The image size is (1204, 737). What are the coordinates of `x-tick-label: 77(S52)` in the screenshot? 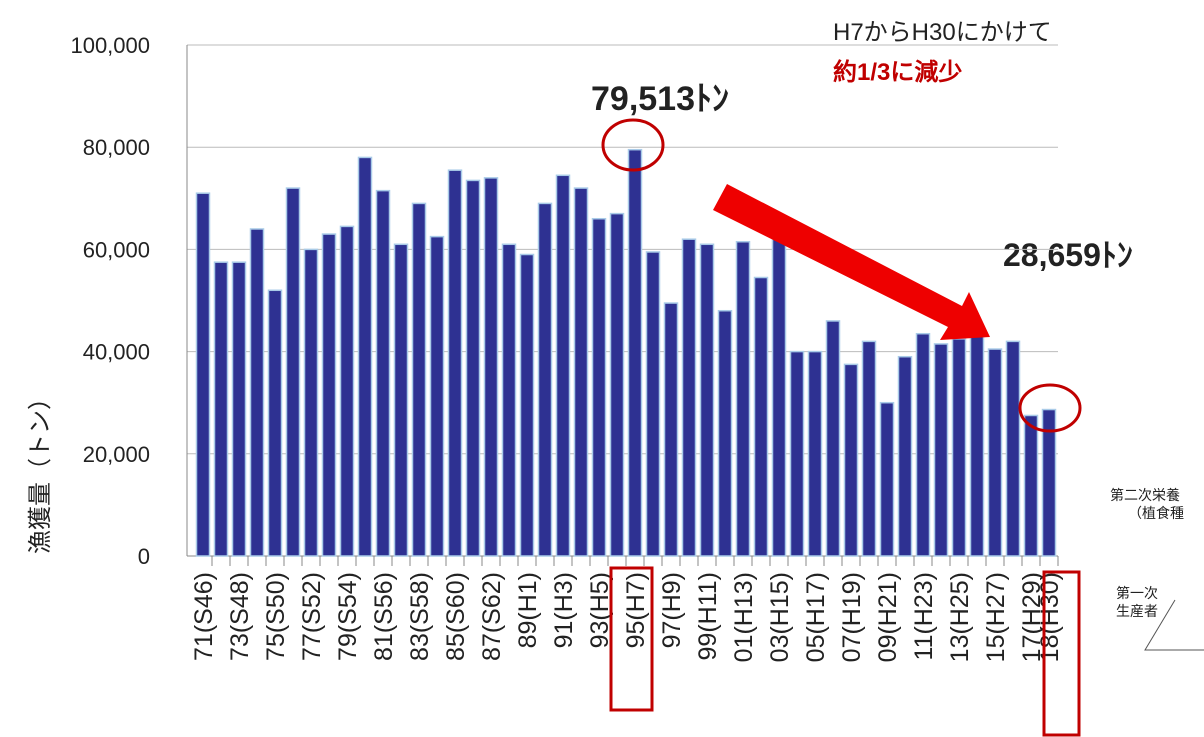 It's located at (312, 616).